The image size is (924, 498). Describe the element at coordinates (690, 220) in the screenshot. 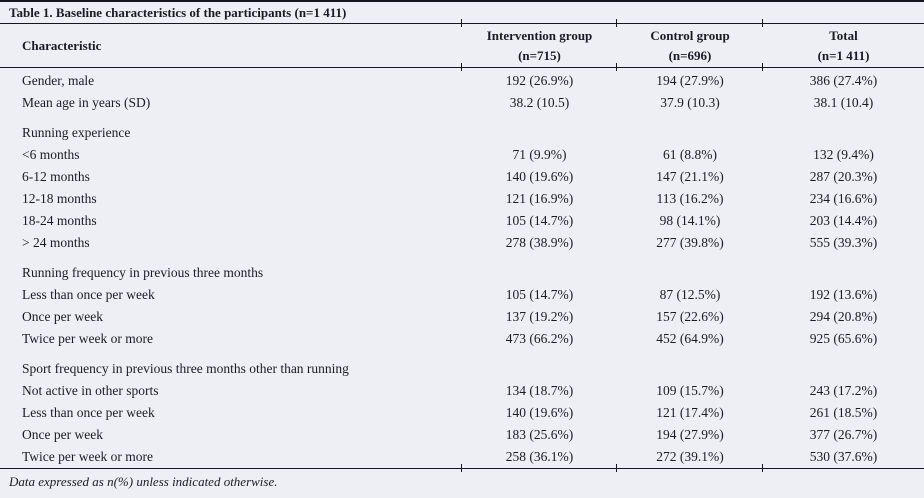

I see `control-group-value: 98 (14.1%)` at that location.